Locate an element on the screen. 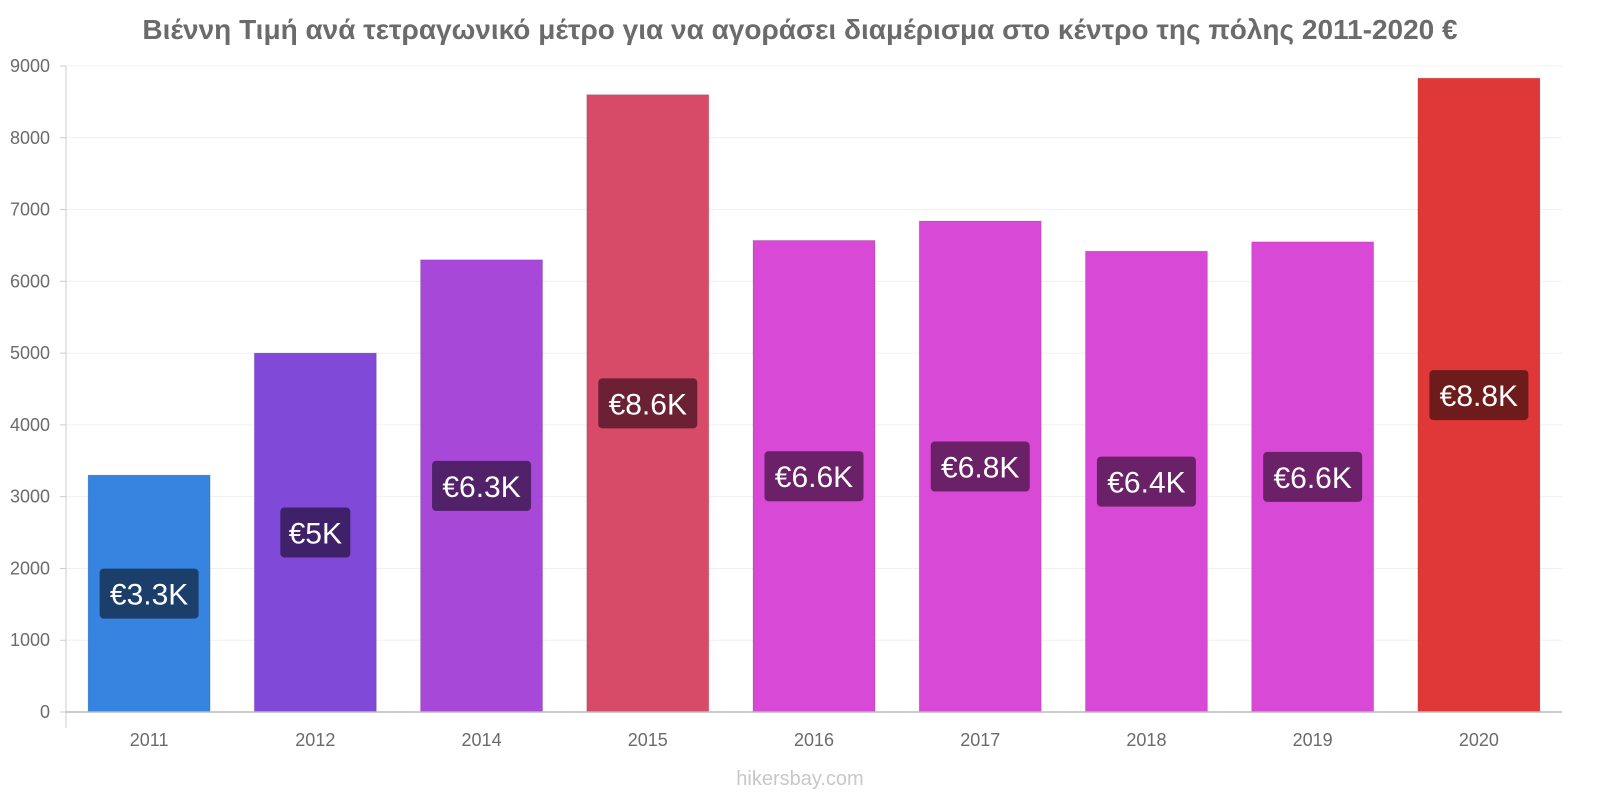 Image resolution: width=1600 pixels, height=800 pixels. value-label: €5K is located at coordinates (315, 534).